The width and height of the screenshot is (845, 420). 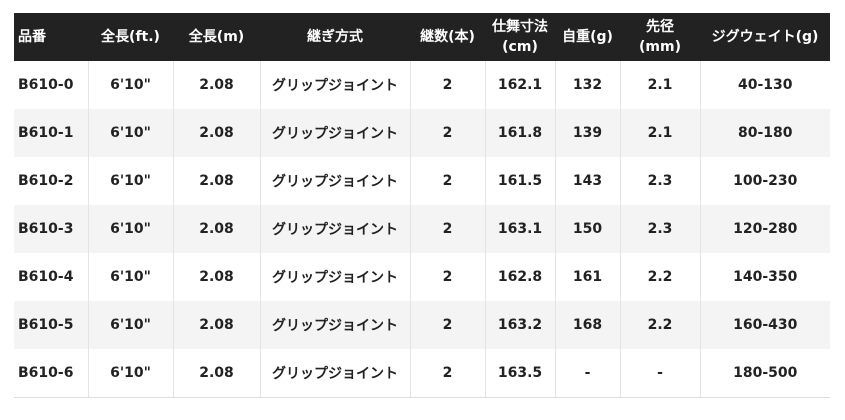 What do you see at coordinates (46, 181) in the screenshot?
I see `table-cell: B610-2` at bounding box center [46, 181].